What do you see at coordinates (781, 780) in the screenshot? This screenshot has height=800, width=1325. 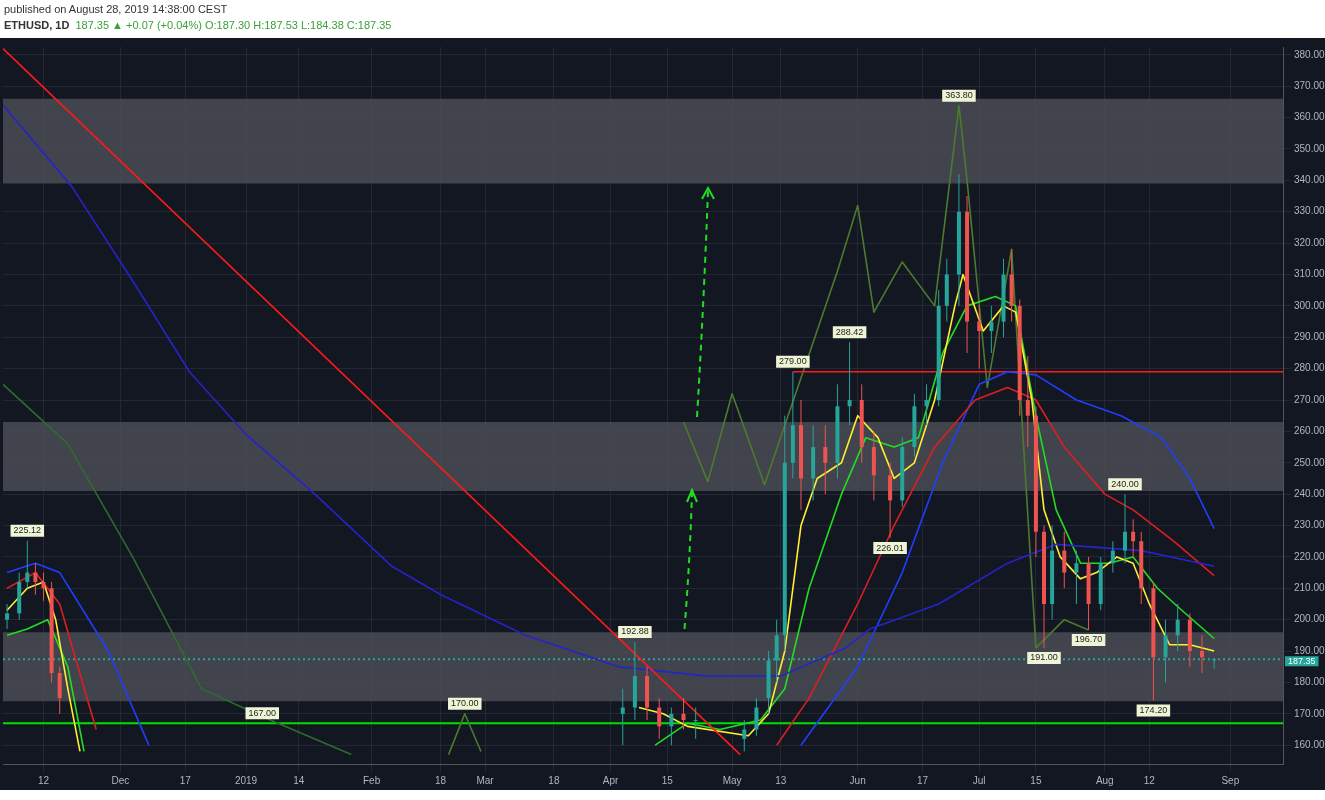 I see `x-tick-label: 13` at bounding box center [781, 780].